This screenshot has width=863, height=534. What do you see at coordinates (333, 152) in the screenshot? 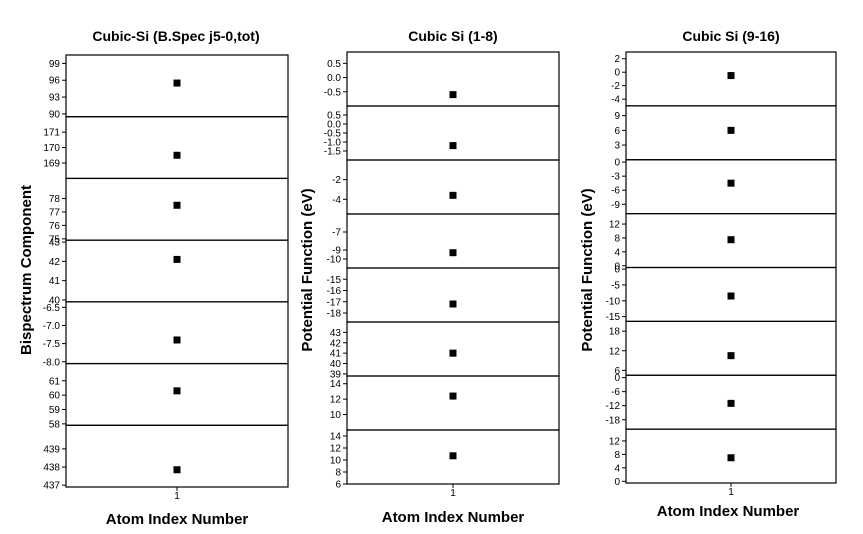
I see `ytick-label: -1.5` at bounding box center [333, 152].